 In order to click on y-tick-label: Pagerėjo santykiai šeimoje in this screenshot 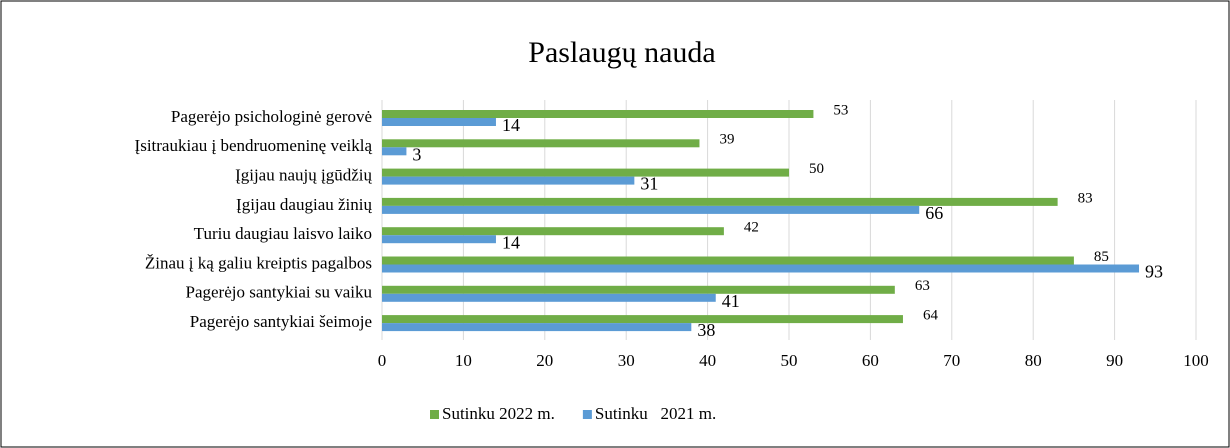, I will do `click(281, 321)`.